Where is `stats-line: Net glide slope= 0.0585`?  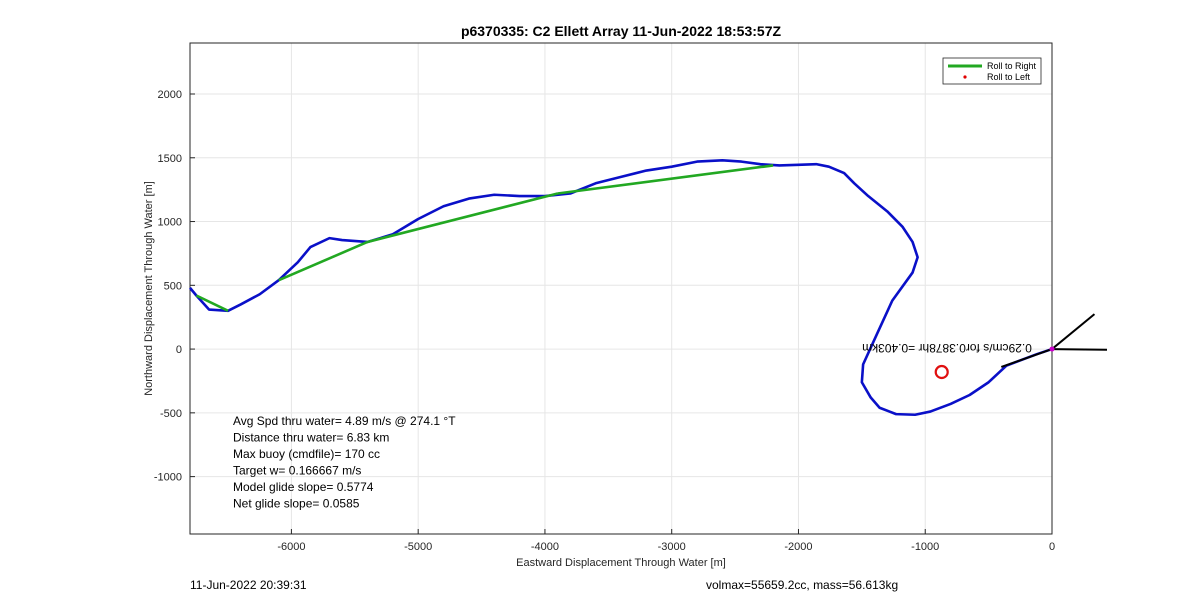 stats-line: Net glide slope= 0.0585 is located at coordinates (296, 504).